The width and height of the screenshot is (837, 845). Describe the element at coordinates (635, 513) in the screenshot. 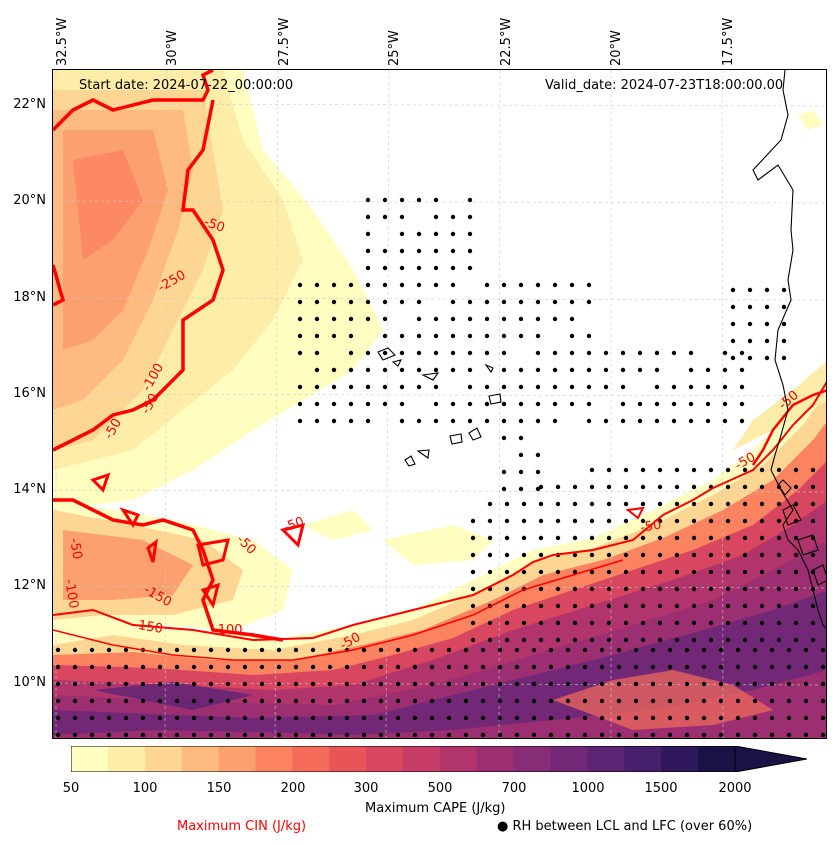

I see `cin-contour-loop-c` at that location.